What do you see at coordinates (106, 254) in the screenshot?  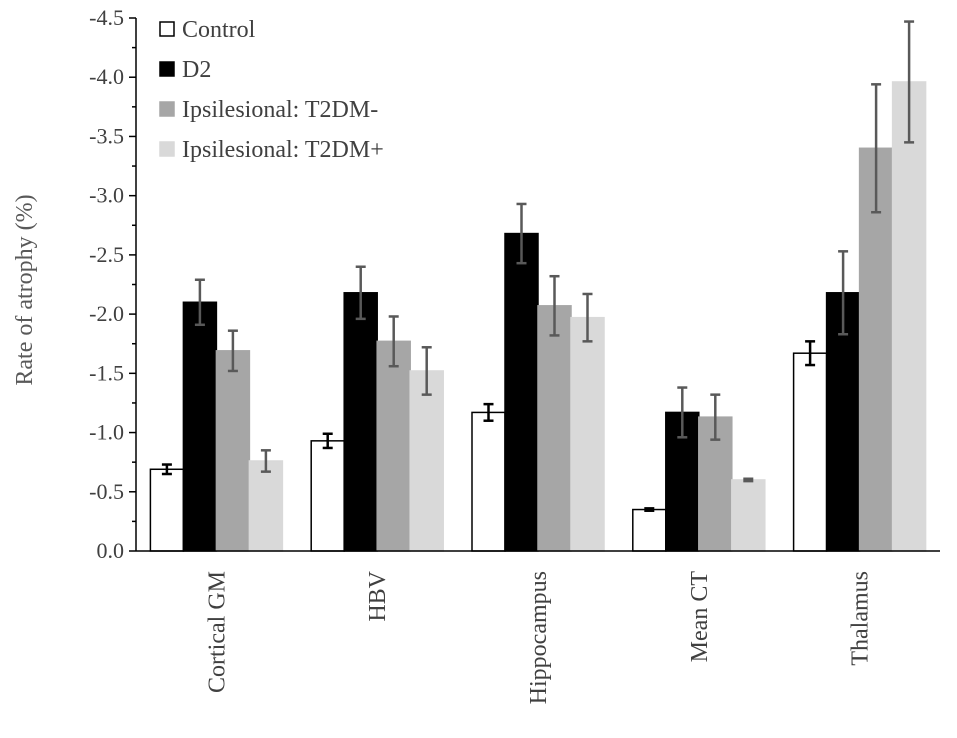 I see `y-tick-label: -2.5` at bounding box center [106, 254].